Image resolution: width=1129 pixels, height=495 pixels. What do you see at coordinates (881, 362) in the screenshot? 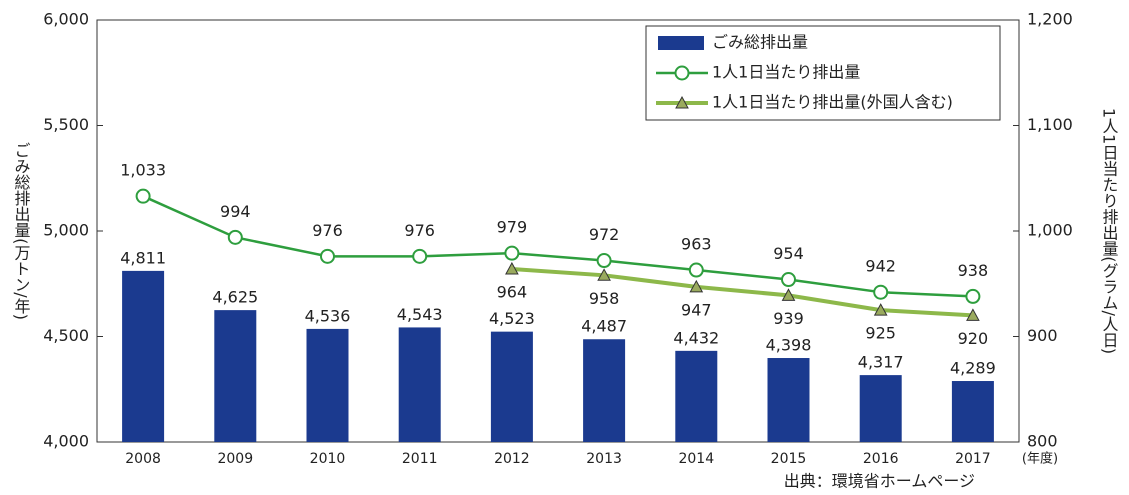
I see `bar-label: 4,317` at bounding box center [881, 362].